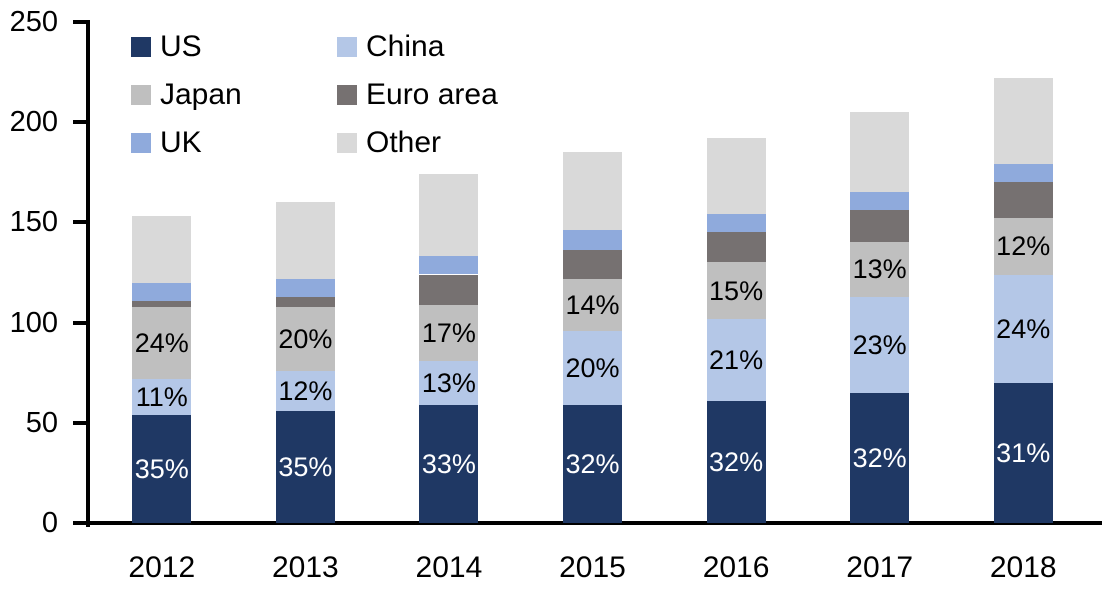 This screenshot has height=598, width=1102. What do you see at coordinates (162, 249) in the screenshot?
I see `bar-2012-other-segment` at bounding box center [162, 249].